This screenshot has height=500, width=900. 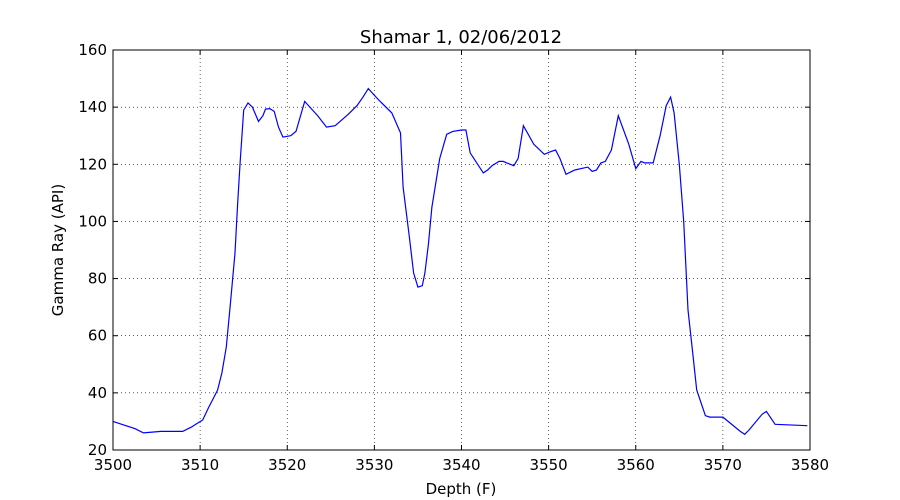 What do you see at coordinates (58, 250) in the screenshot?
I see `y-axis-title: Gamma Ray (API)` at bounding box center [58, 250].